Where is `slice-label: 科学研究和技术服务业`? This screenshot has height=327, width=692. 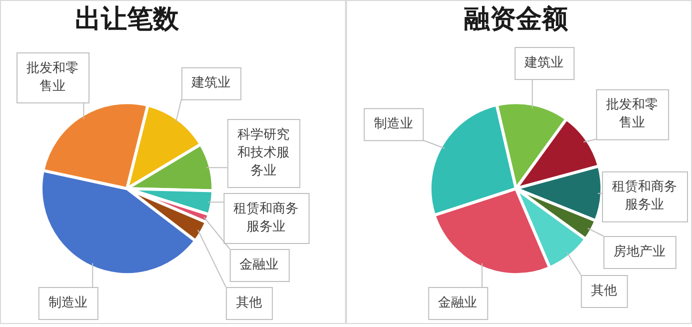
slice-label: 科学研究和技术服务业 is located at coordinates (263, 152).